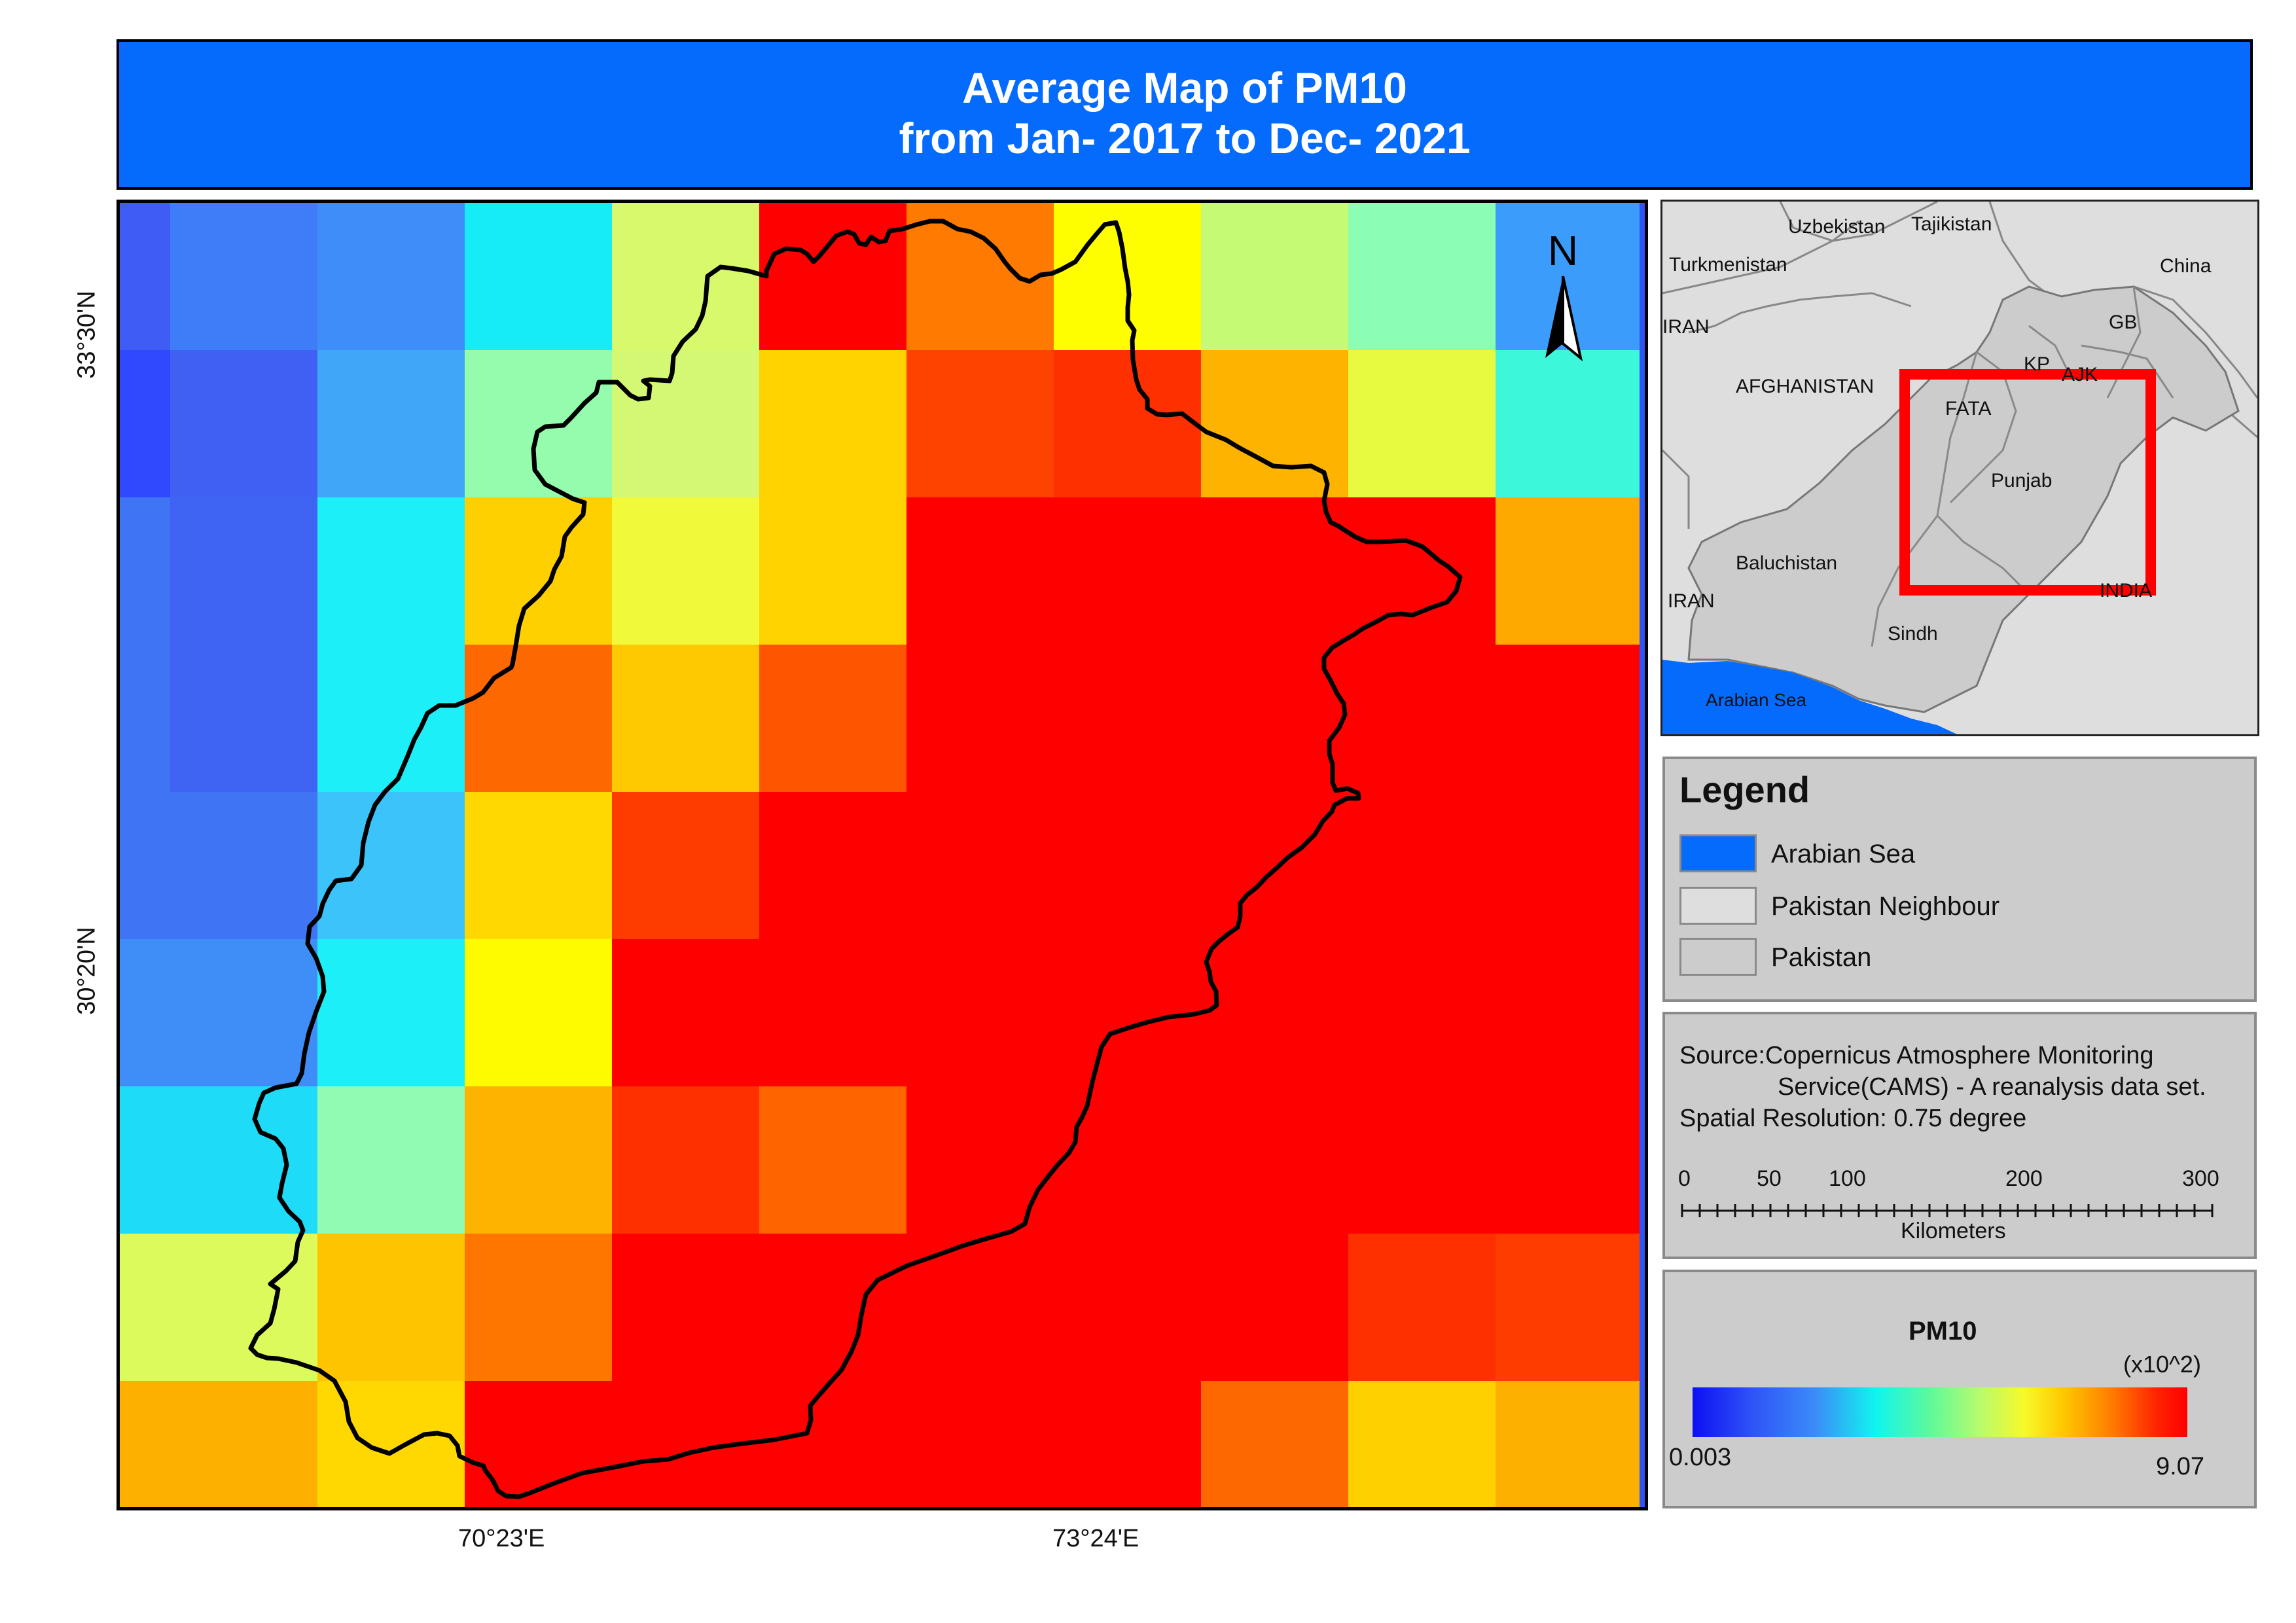 This screenshot has height=1623, width=2296. Describe the element at coordinates (2162, 1364) in the screenshot. I see `colorbar-multiplier: (x10^2)` at that location.